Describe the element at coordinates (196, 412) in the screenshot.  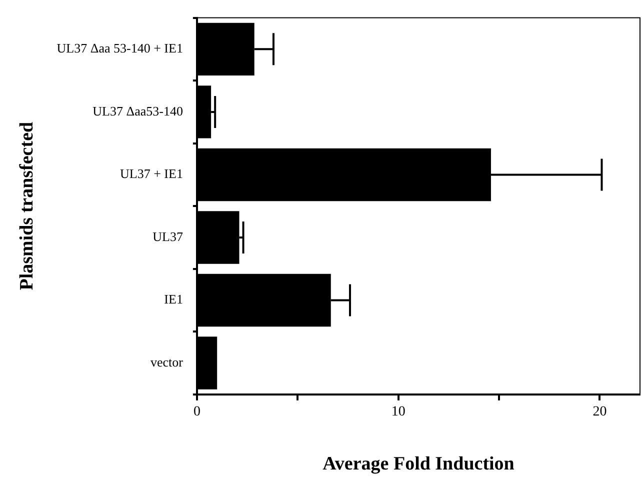
I see `x-tick-label: 0` at that location.